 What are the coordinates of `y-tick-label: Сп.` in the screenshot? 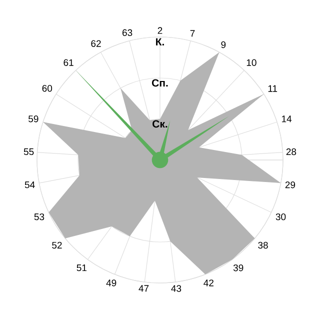 It's located at (160, 83).